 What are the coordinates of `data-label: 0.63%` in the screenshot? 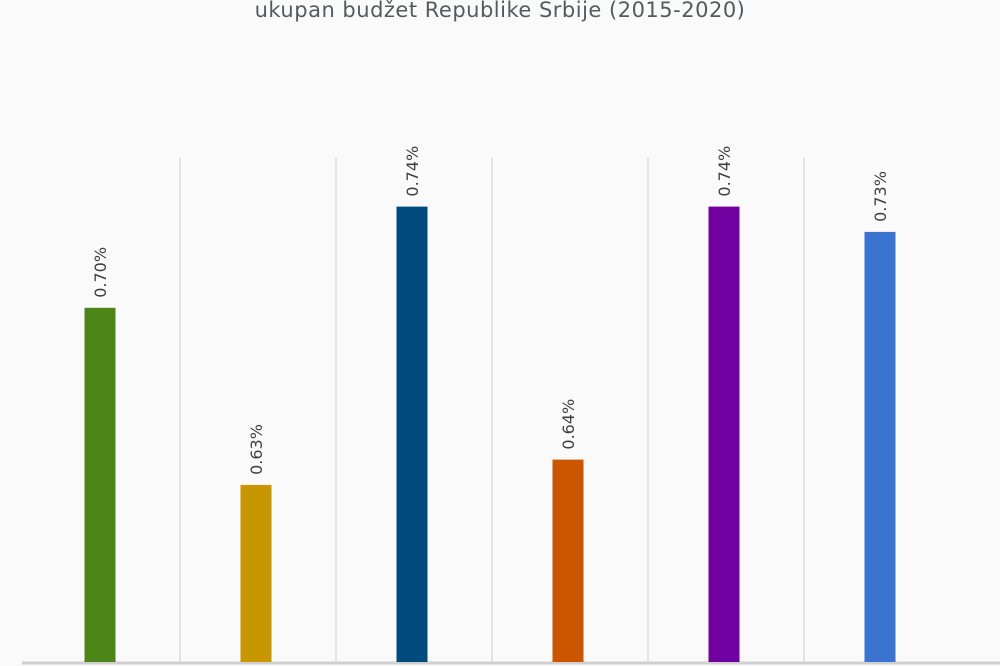 It's located at (256, 449).